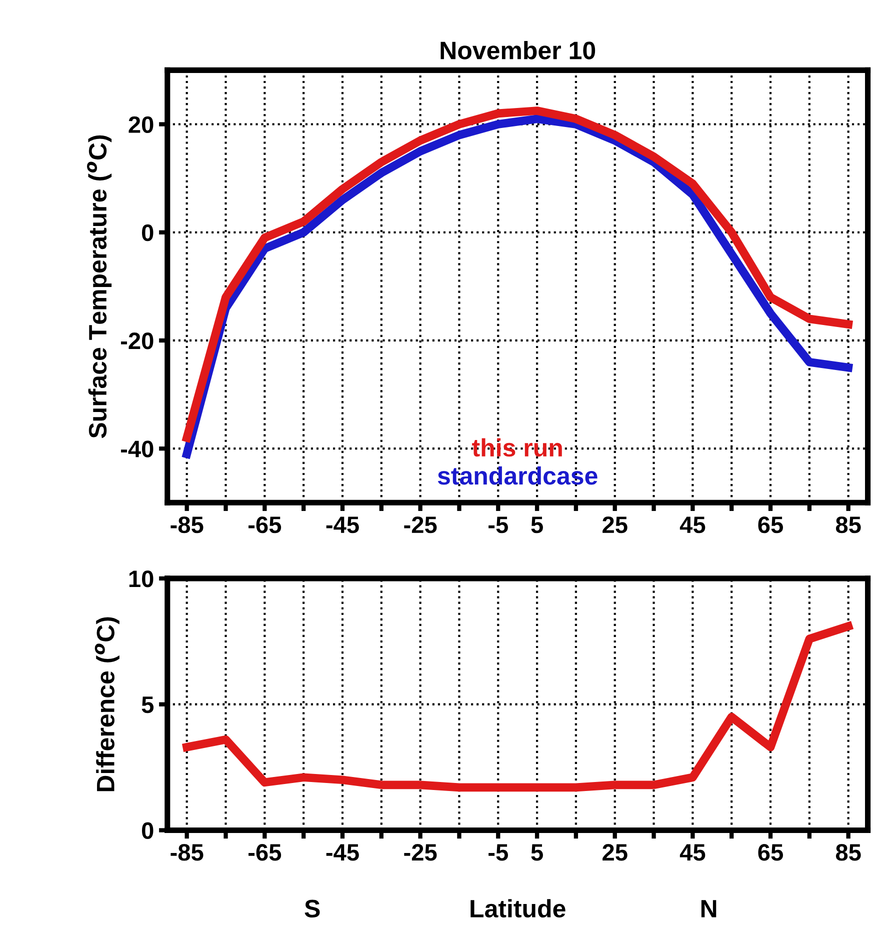 This screenshot has height=936, width=881. Describe the element at coordinates (137, 449) in the screenshot. I see `y-tick-label: -40` at that location.